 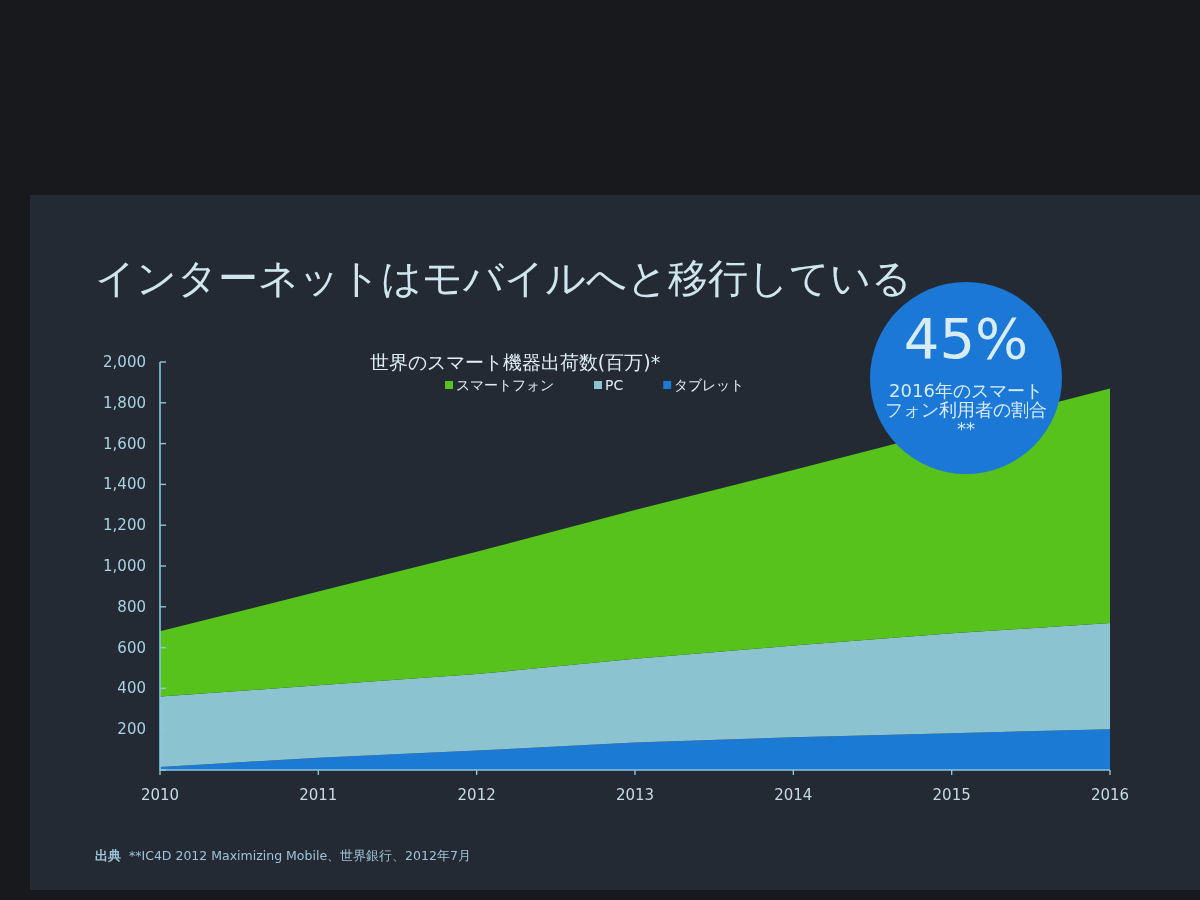 I want to click on annotation: 45%, so click(x=966, y=338).